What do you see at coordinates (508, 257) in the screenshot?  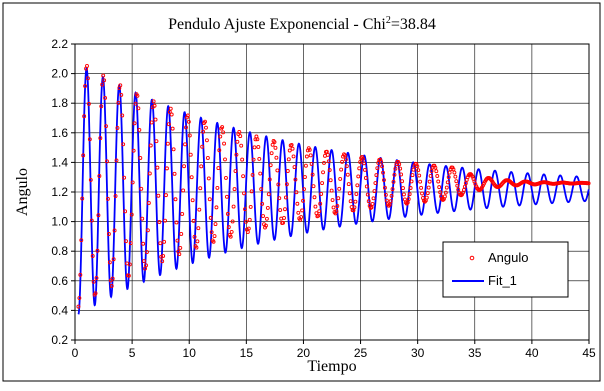 I see `legend-label-angulo: Angulo` at bounding box center [508, 257].